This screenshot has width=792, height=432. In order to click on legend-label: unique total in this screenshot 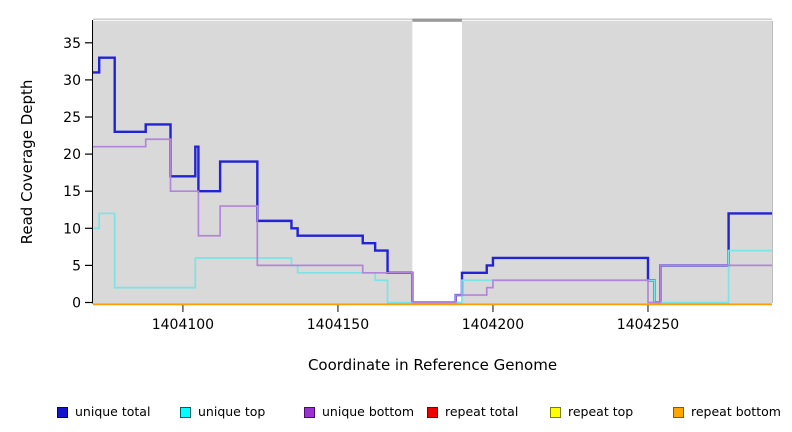, I will do `click(113, 411)`.